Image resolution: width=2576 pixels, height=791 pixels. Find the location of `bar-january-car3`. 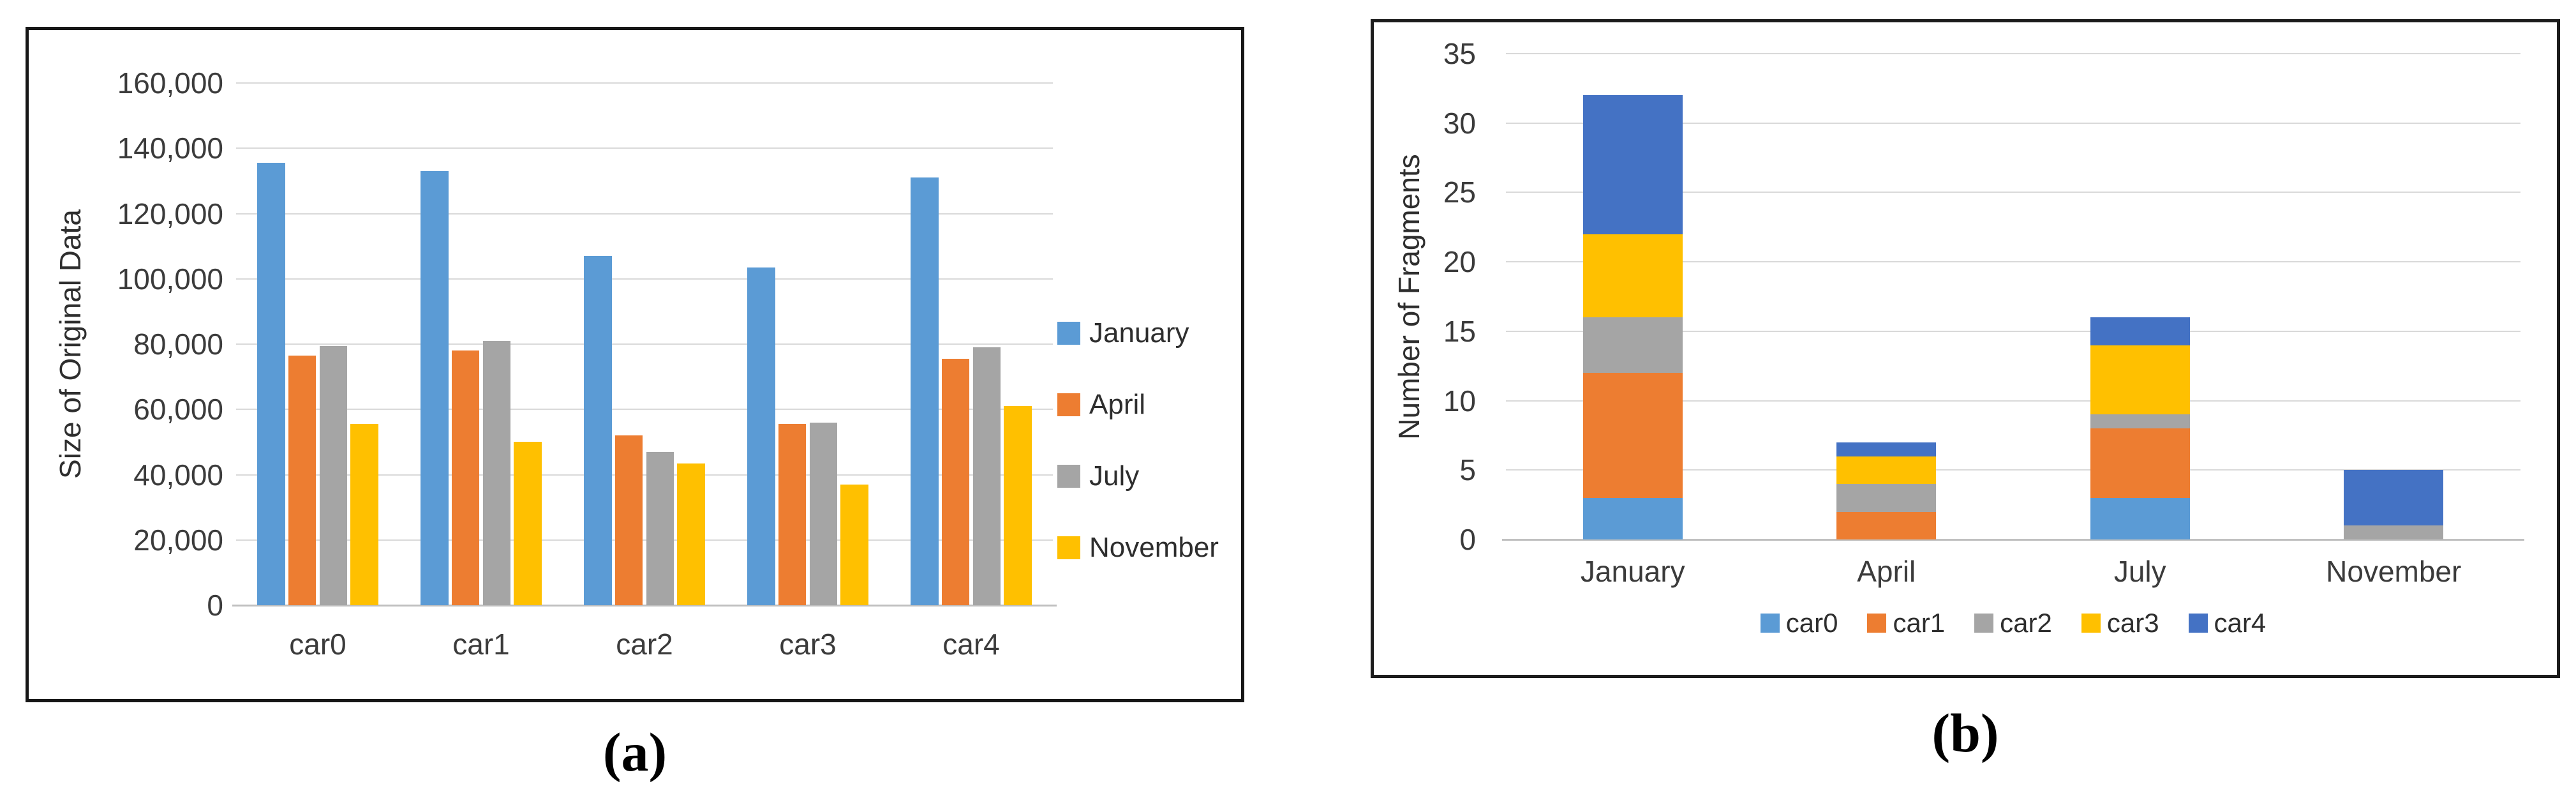

bar-january-car3 is located at coordinates (761, 436).